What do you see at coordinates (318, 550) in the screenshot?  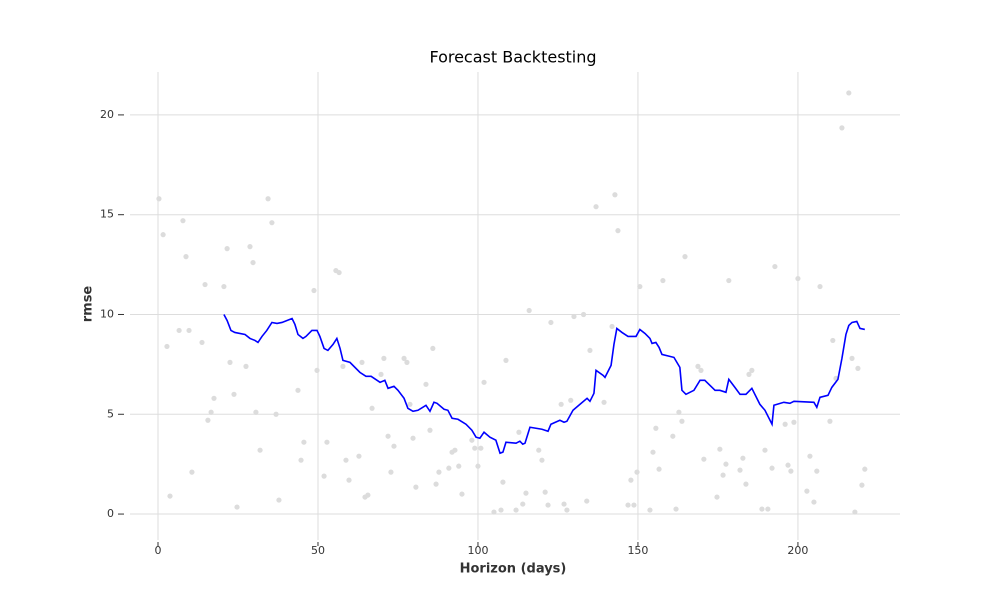 I see `x-tick-label: 50` at bounding box center [318, 550].